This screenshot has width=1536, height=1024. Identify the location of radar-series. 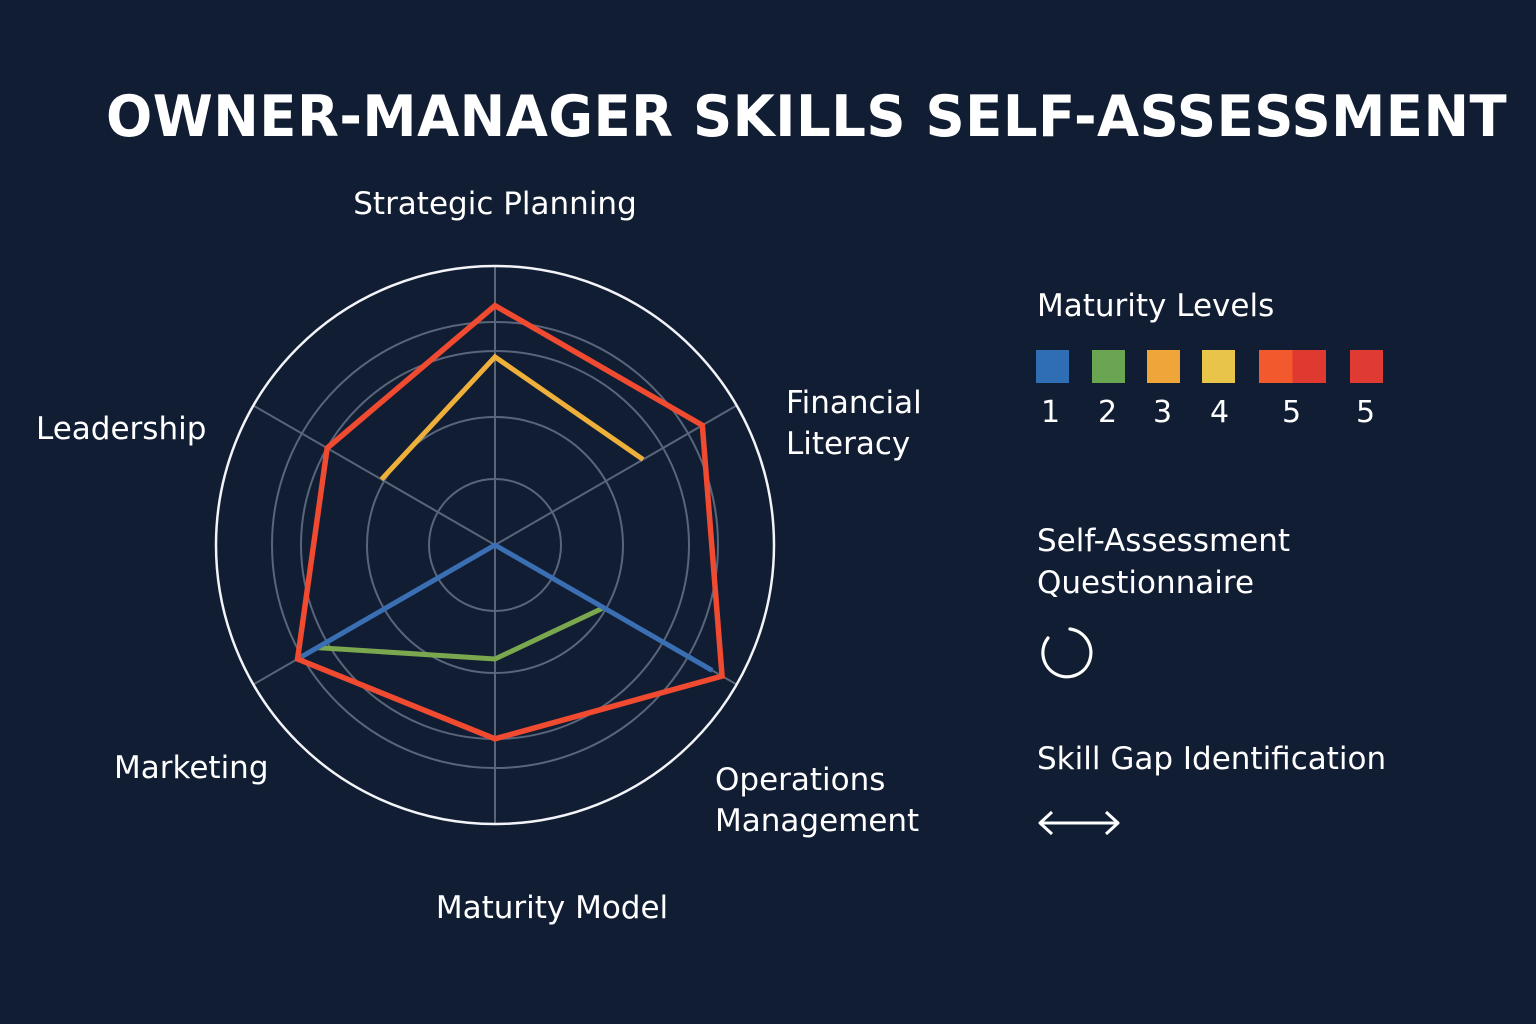
(509, 522).